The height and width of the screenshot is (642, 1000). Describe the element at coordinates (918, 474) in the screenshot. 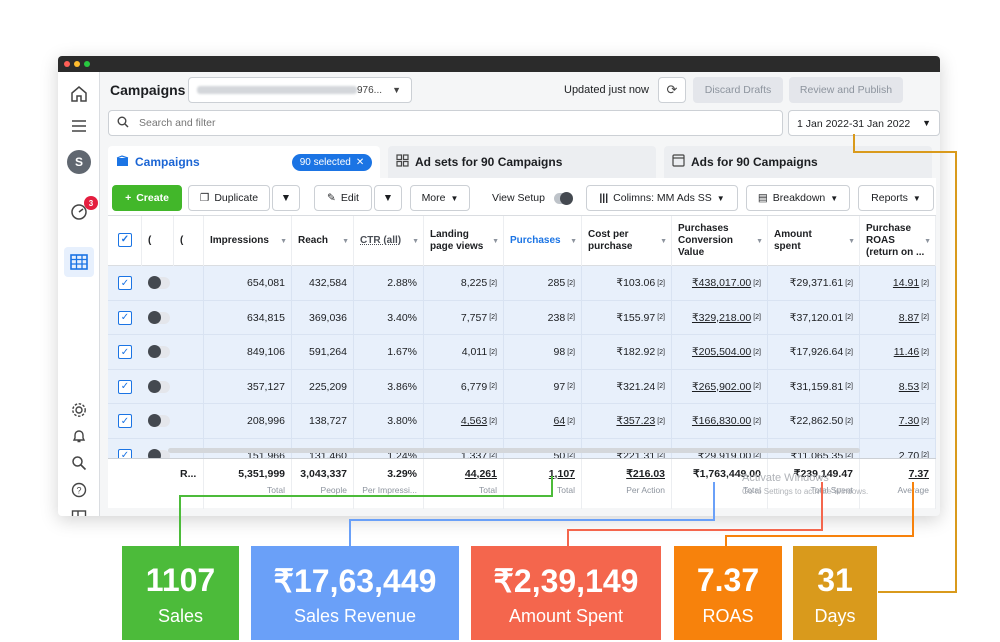

I see `total-roas-value: 7.37` at that location.